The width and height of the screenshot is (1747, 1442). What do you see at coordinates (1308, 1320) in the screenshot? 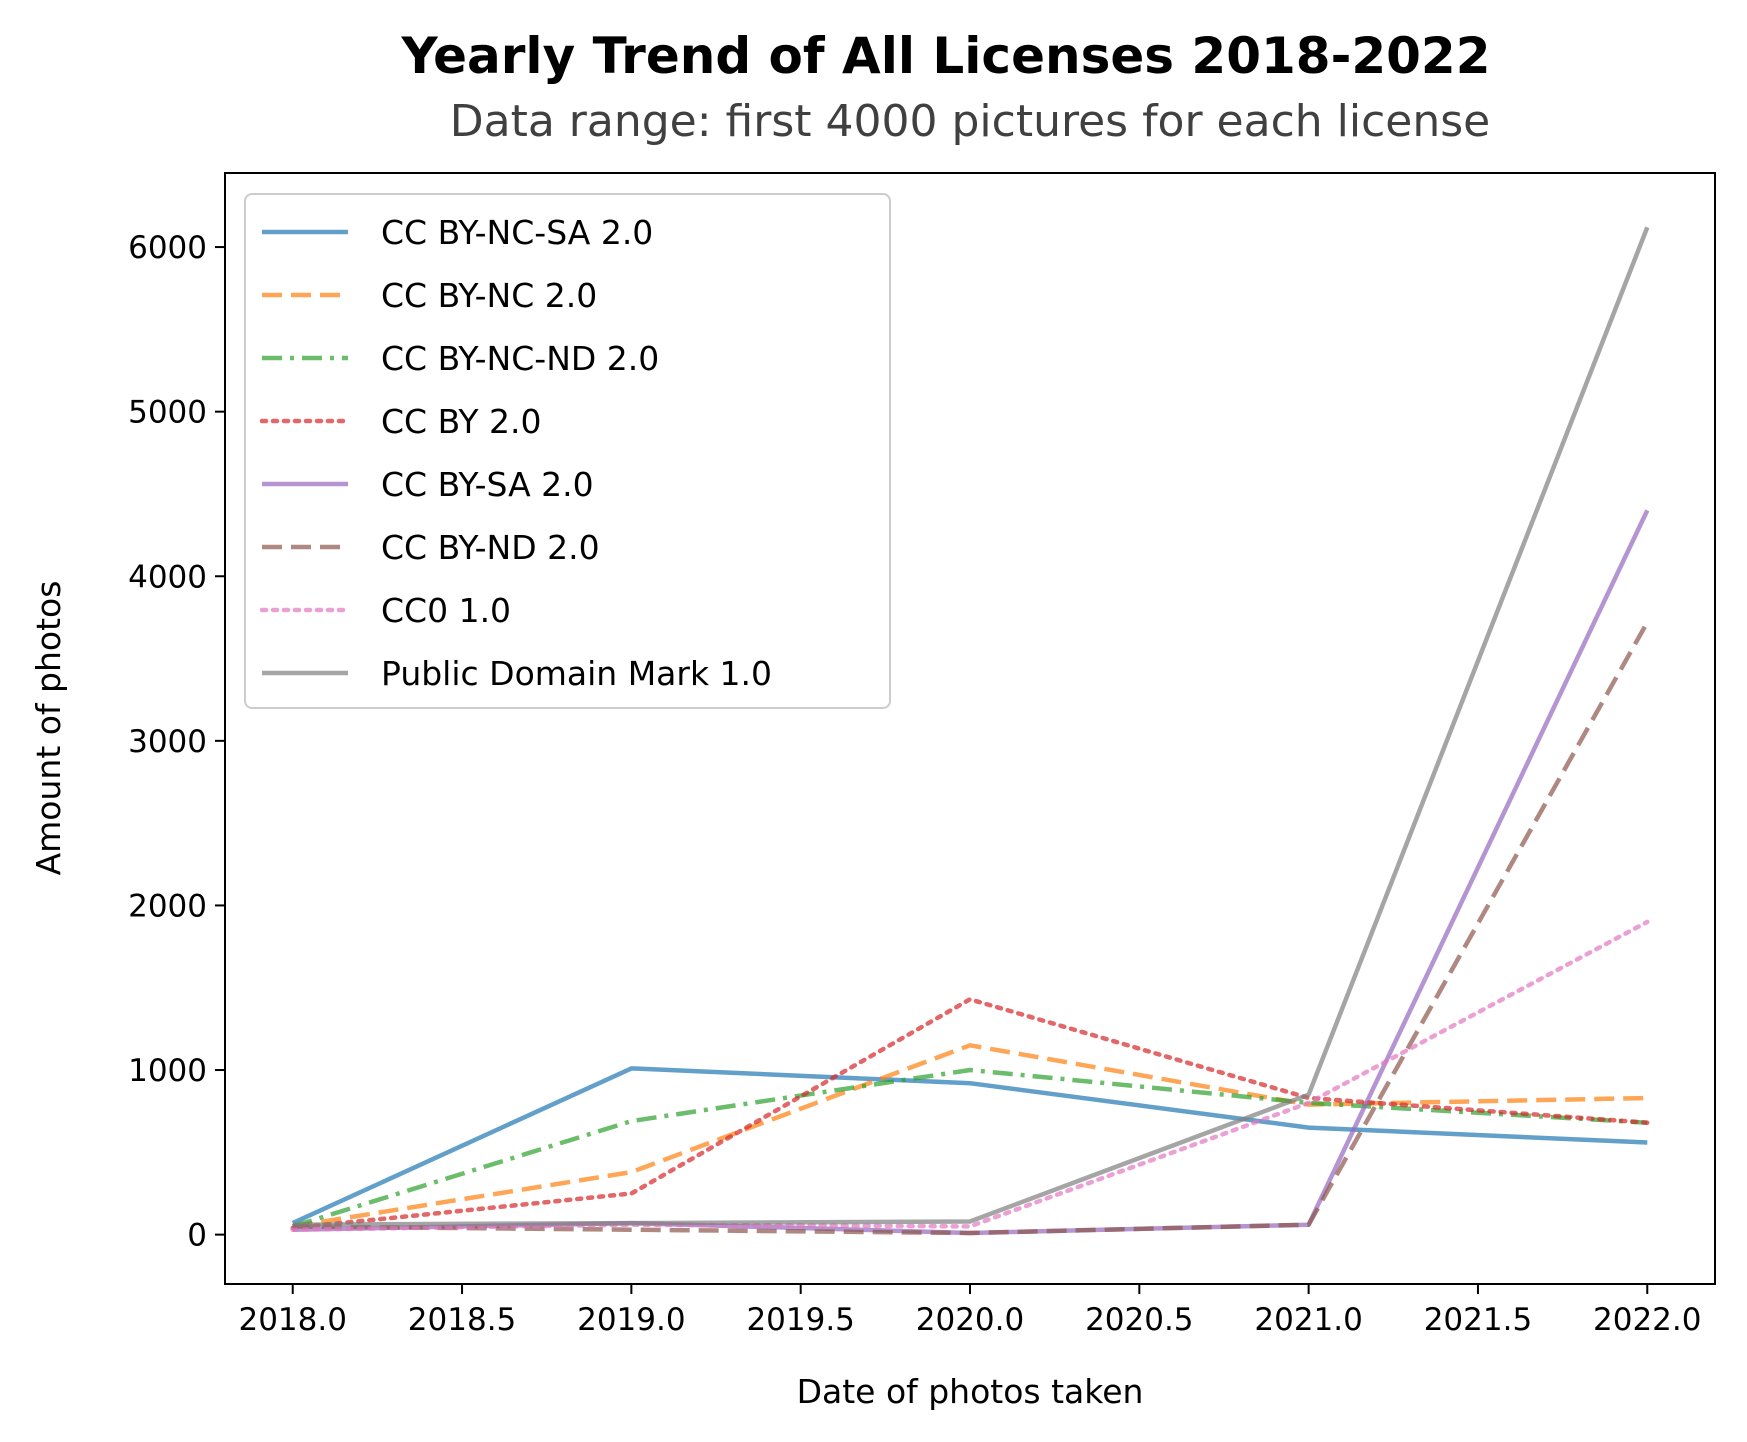
I see `x-tick-label: 2021.0` at bounding box center [1308, 1320].